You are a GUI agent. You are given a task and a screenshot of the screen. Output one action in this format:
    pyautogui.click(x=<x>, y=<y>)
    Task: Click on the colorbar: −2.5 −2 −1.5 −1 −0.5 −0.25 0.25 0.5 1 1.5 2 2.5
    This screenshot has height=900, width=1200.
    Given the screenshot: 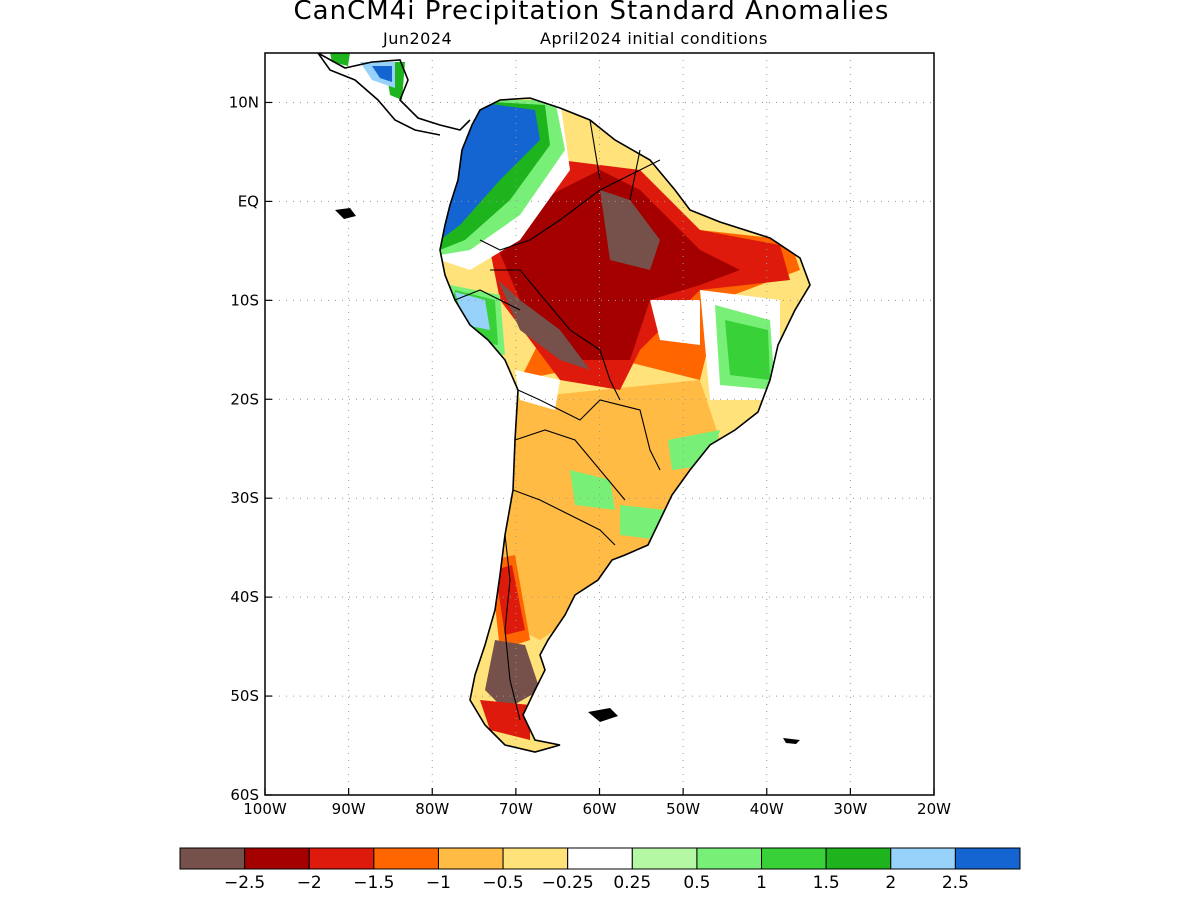 What is the action you would take?
    pyautogui.click(x=600, y=870)
    